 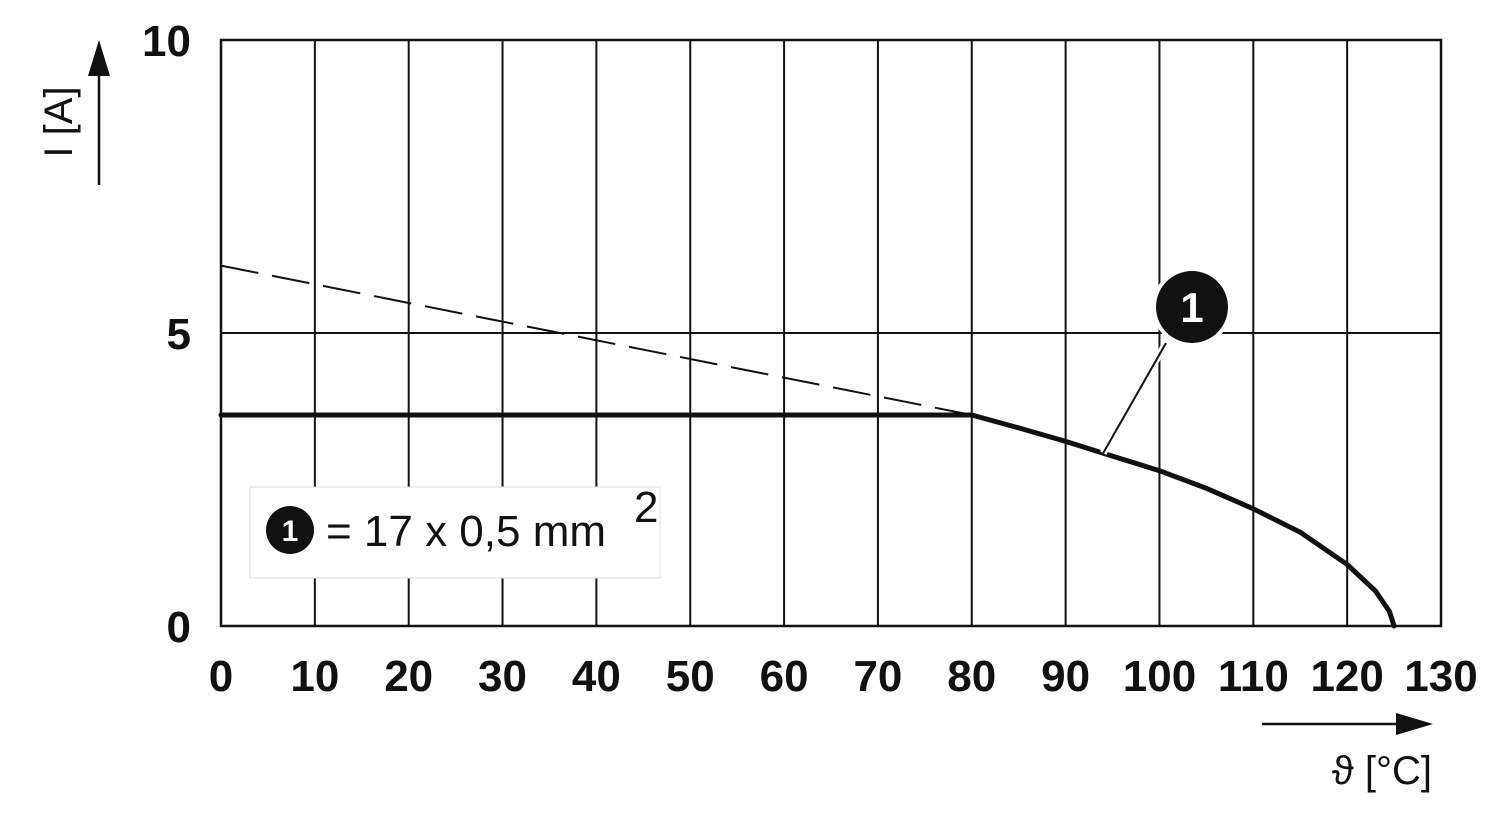 What do you see at coordinates (1382, 771) in the screenshot?
I see `x-axis-label: ϑ [°C]` at bounding box center [1382, 771].